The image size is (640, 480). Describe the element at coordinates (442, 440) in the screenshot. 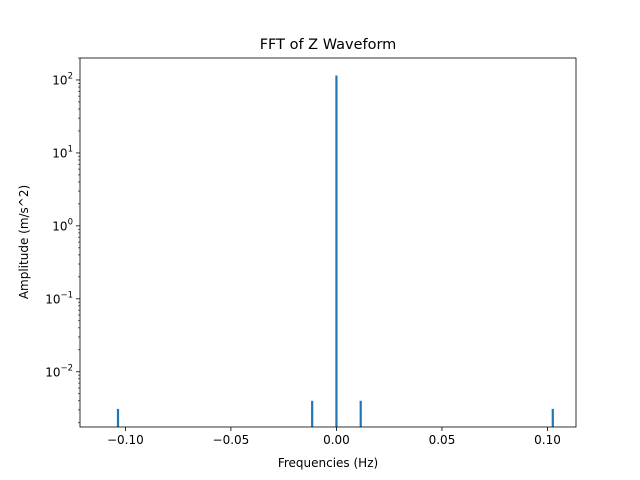

I see `x-tick-label: 0.05` at that location.